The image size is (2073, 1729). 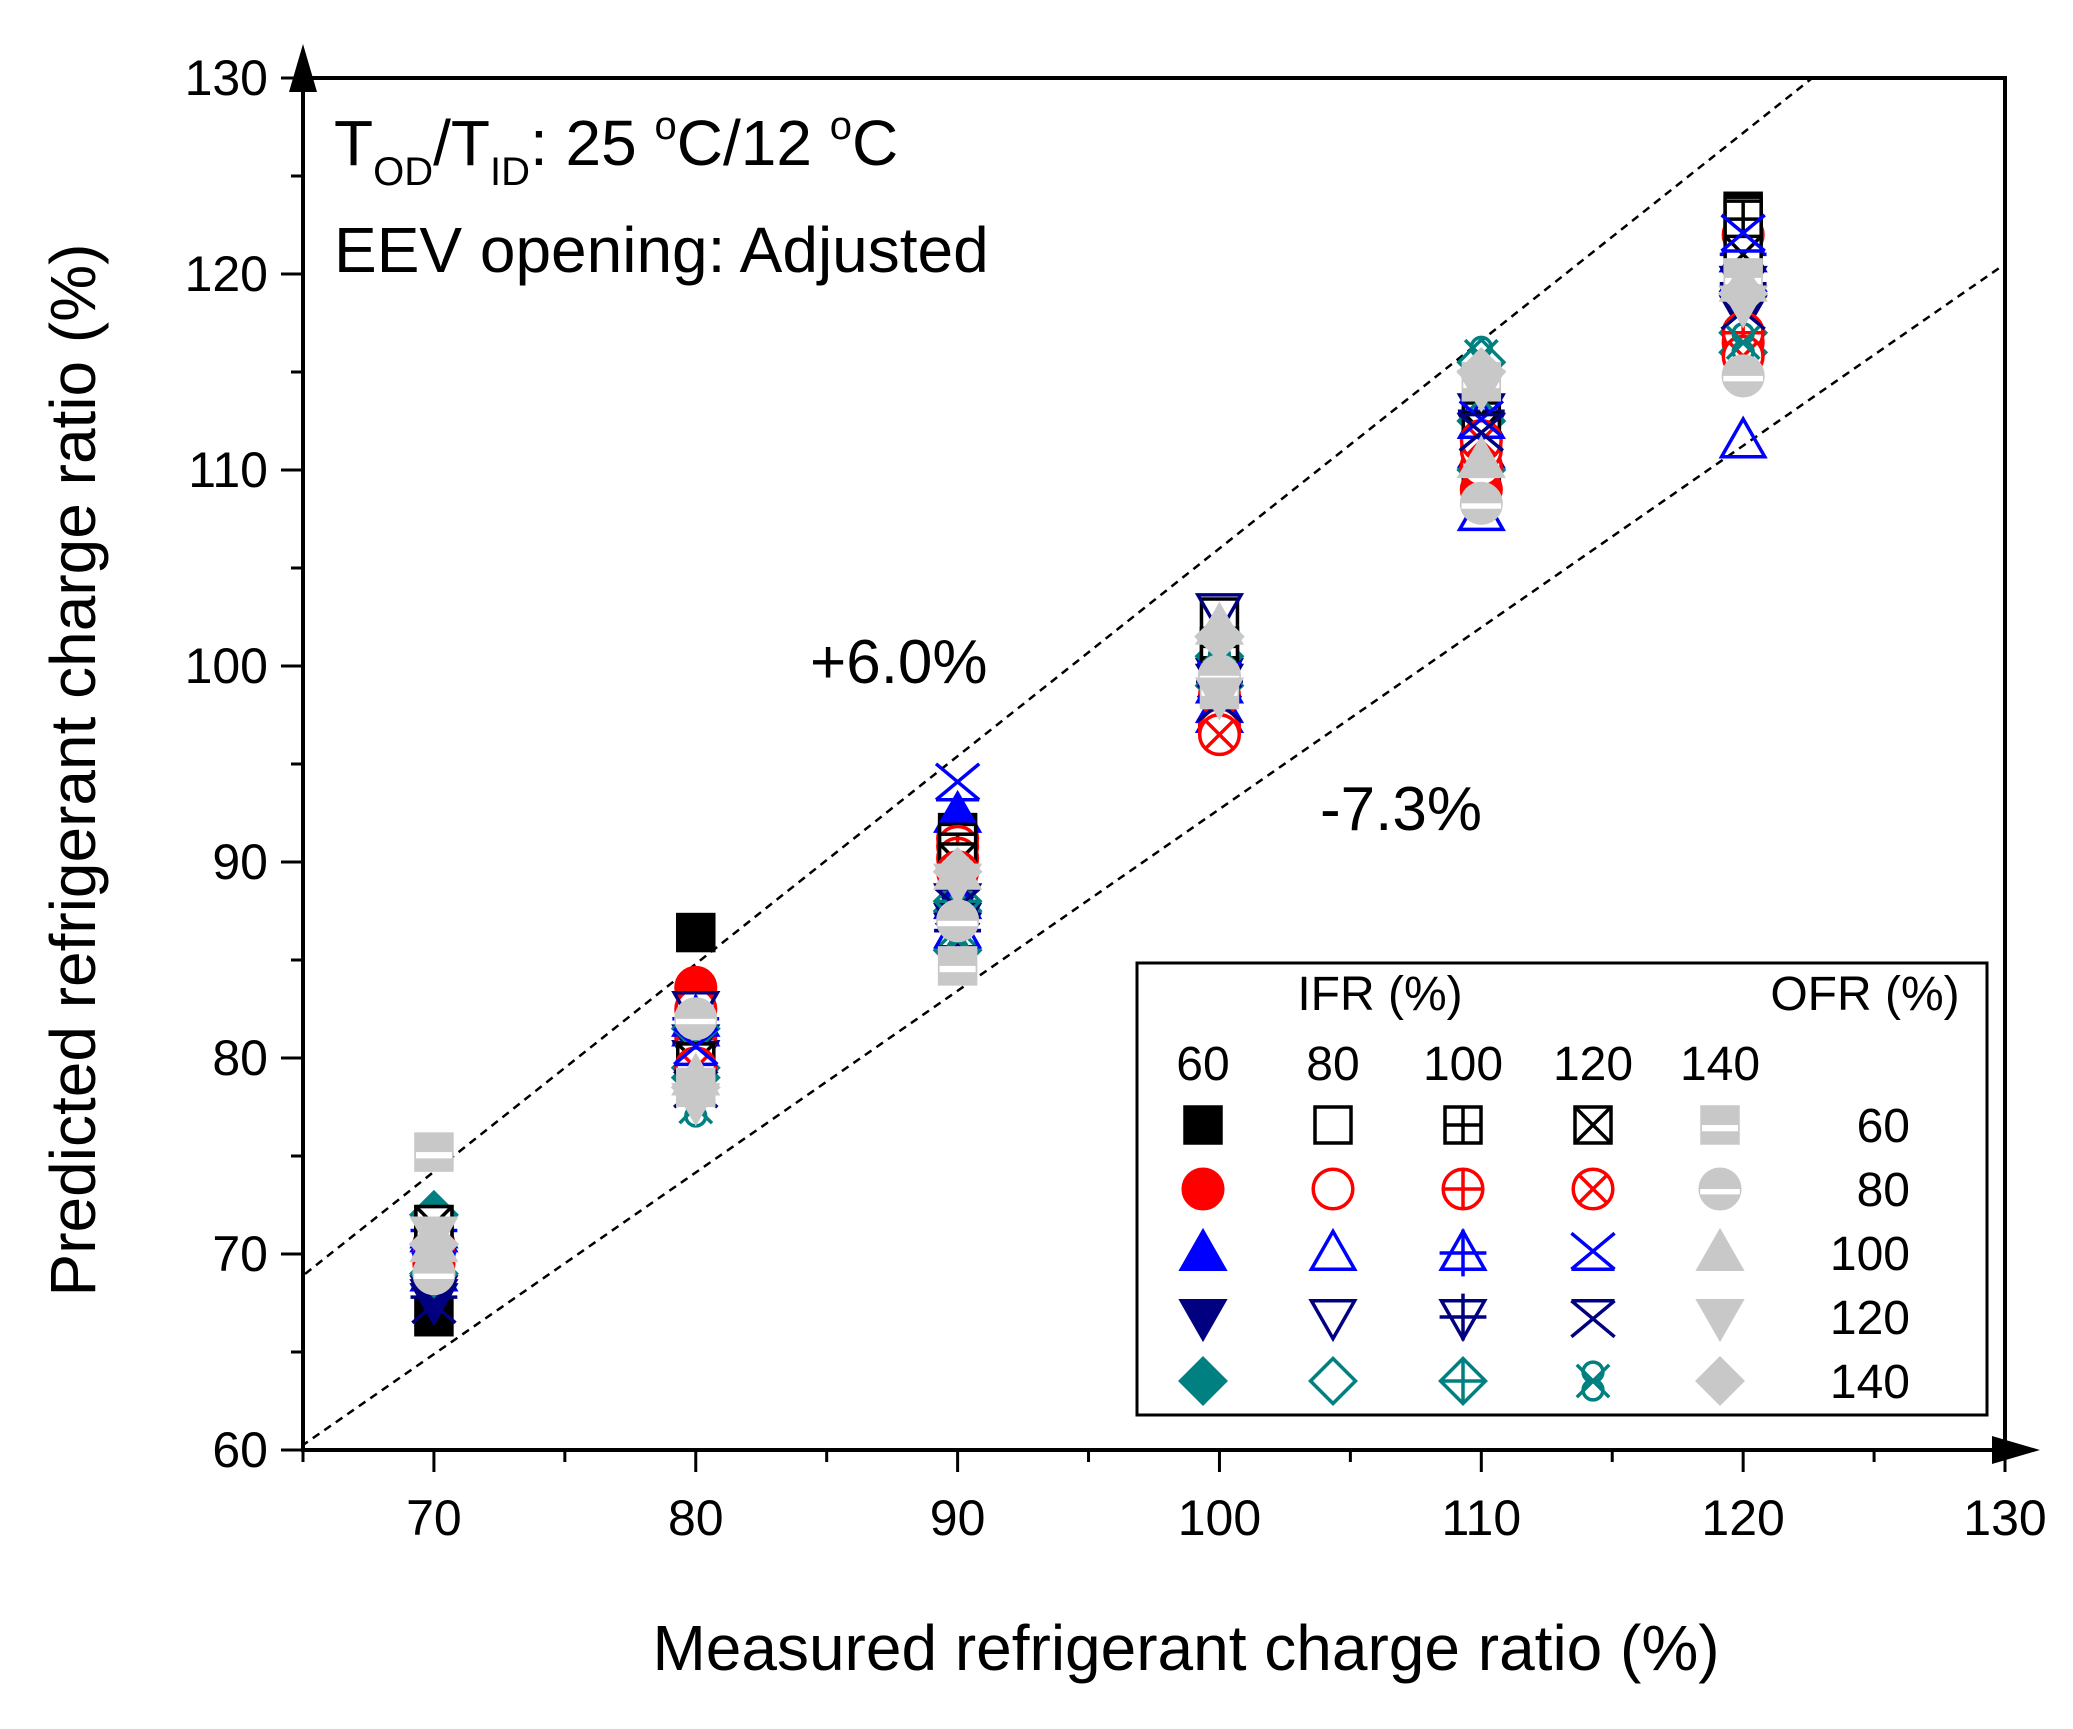 What do you see at coordinates (303, 68) in the screenshot?
I see `y-axis-arrow` at bounding box center [303, 68].